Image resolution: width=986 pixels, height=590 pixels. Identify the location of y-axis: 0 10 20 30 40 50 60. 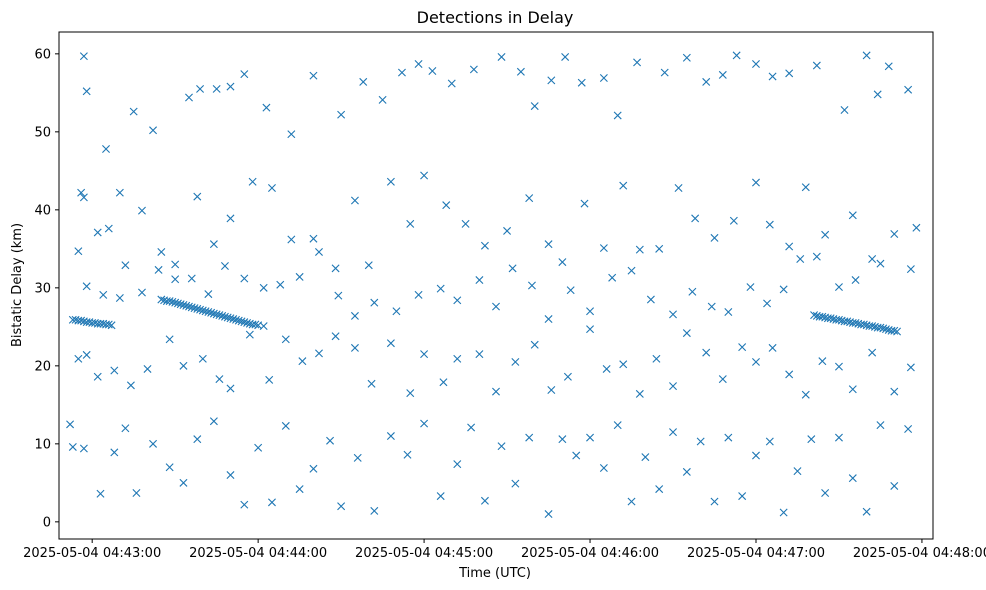
(46, 288).